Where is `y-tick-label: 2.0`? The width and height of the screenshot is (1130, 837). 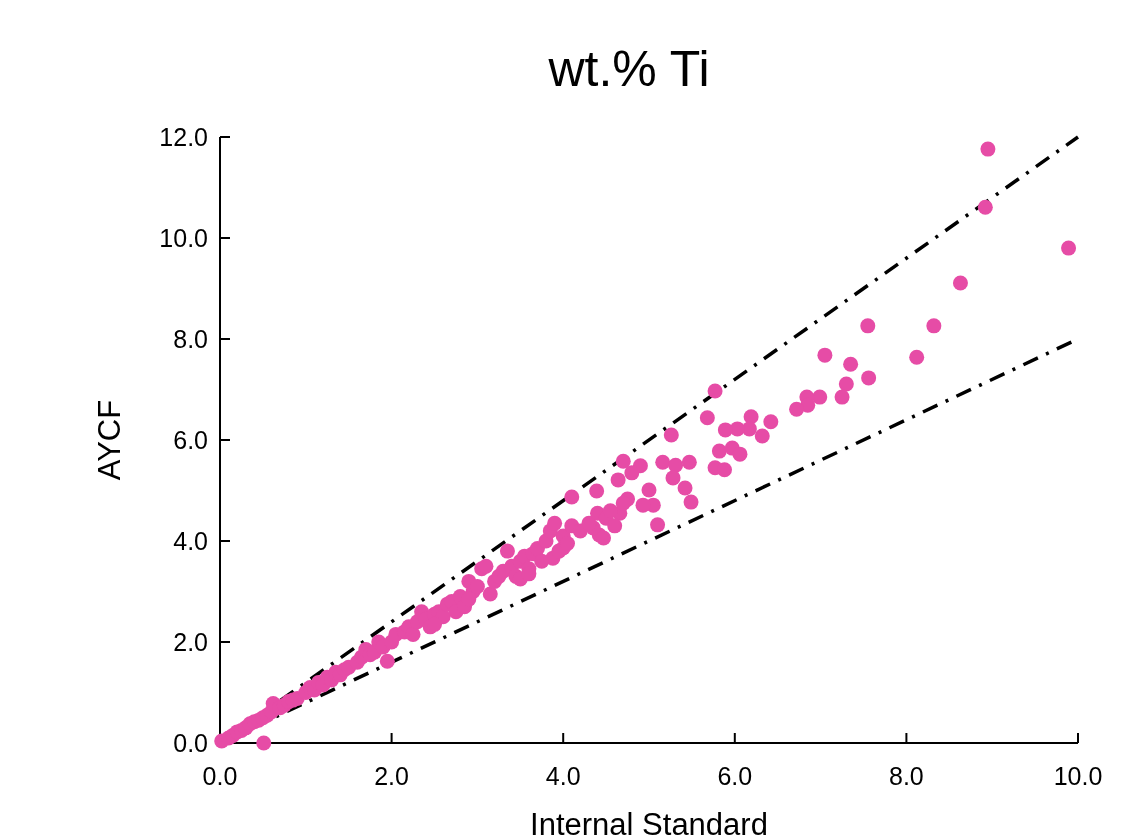 y-tick-label: 2.0 is located at coordinates (190, 642).